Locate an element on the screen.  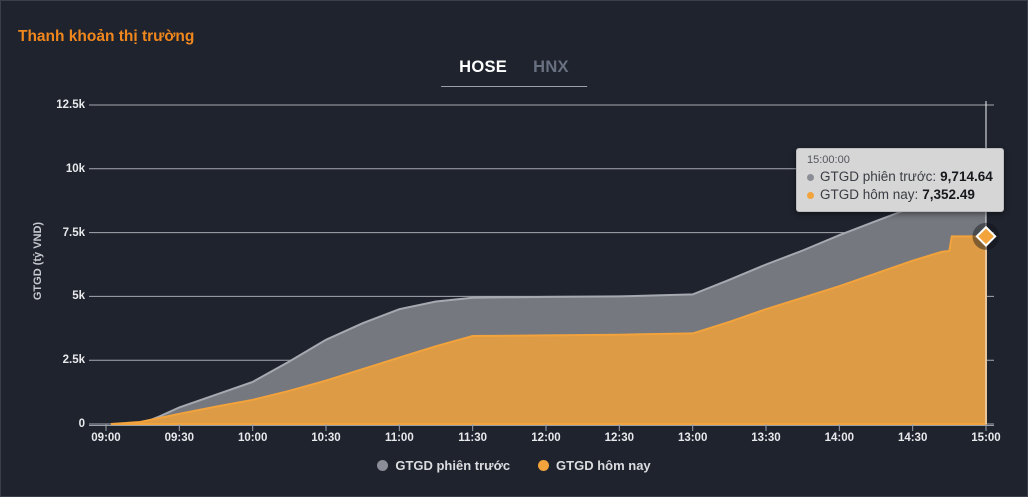
tooltip-row-today: GTGD hôm nay: 7,352.49 is located at coordinates (900, 195).